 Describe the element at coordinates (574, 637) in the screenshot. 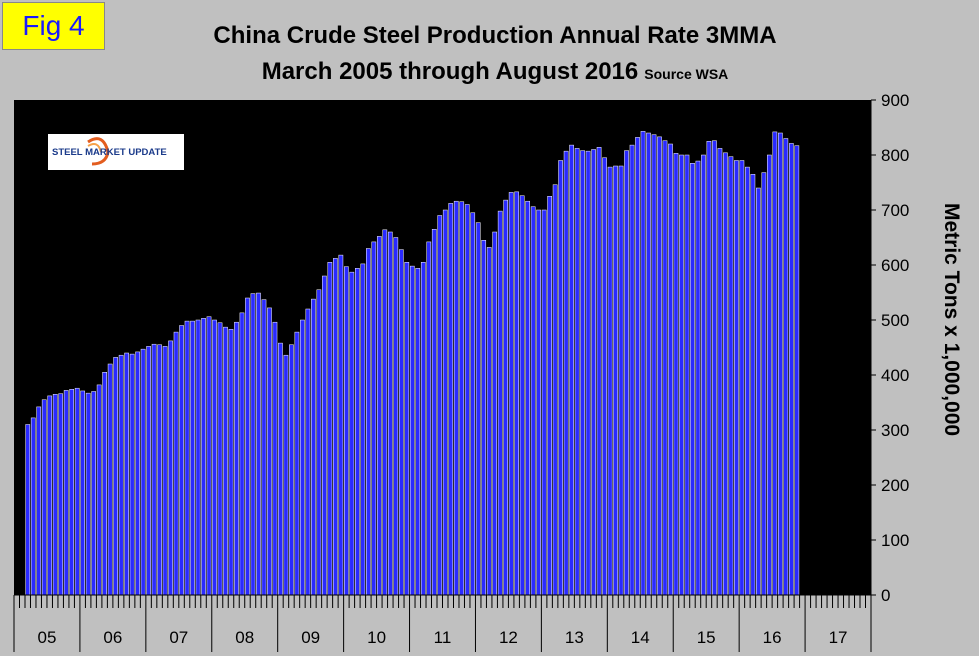

I see `x-tick-label: 13` at that location.